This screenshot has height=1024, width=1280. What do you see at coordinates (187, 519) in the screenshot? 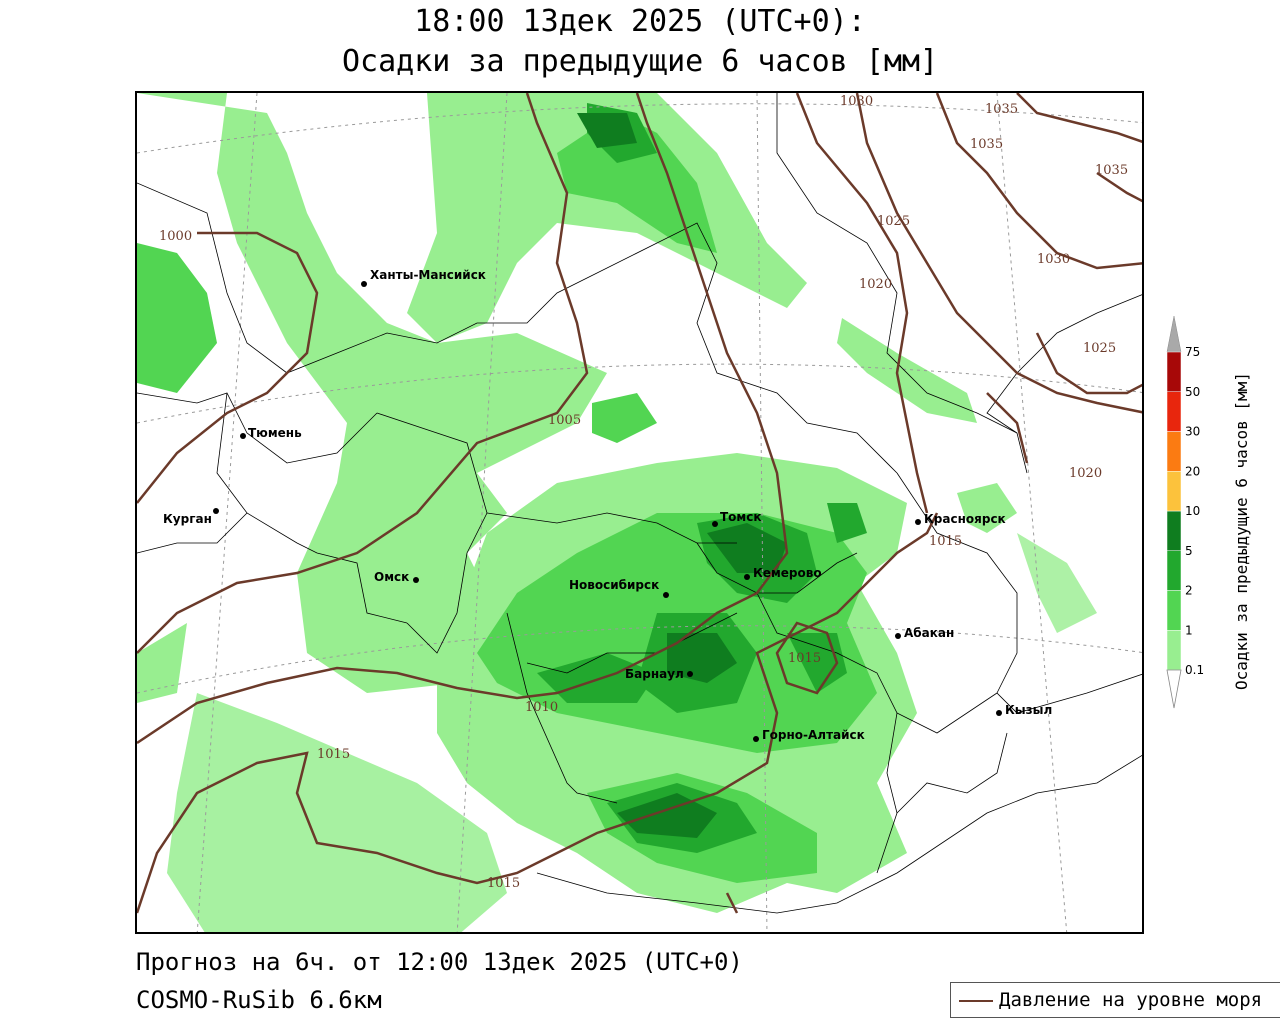
I see `svg-text: Курган` at bounding box center [187, 519].